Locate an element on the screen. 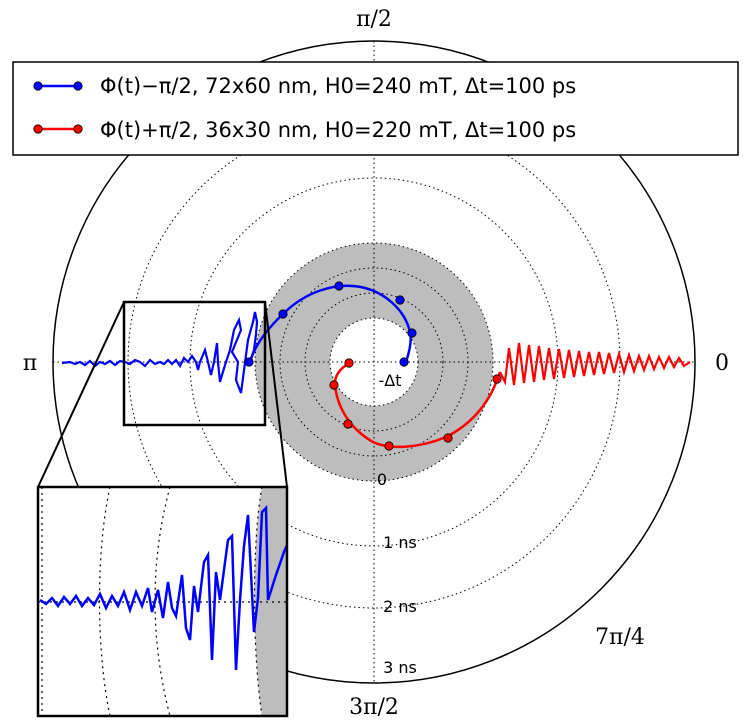  legend-label-blue: Φ(t)−π/2, 72x60 nm, H0=240 mT, Δt=100 ps is located at coordinates (338, 86).